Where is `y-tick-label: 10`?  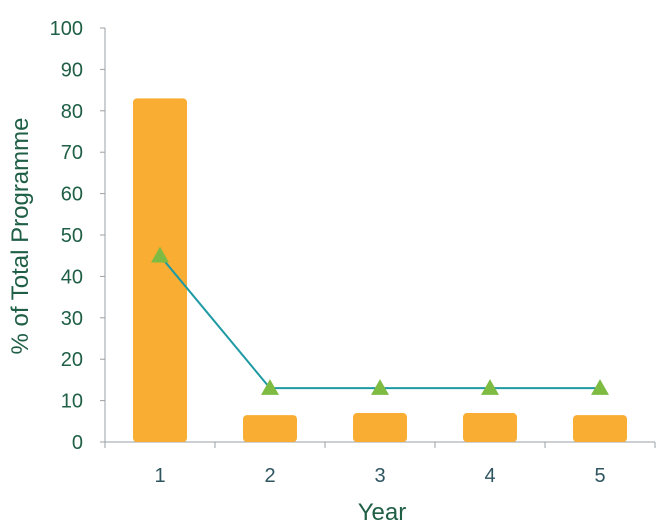 y-tick-label: 10 is located at coordinates (72, 402).